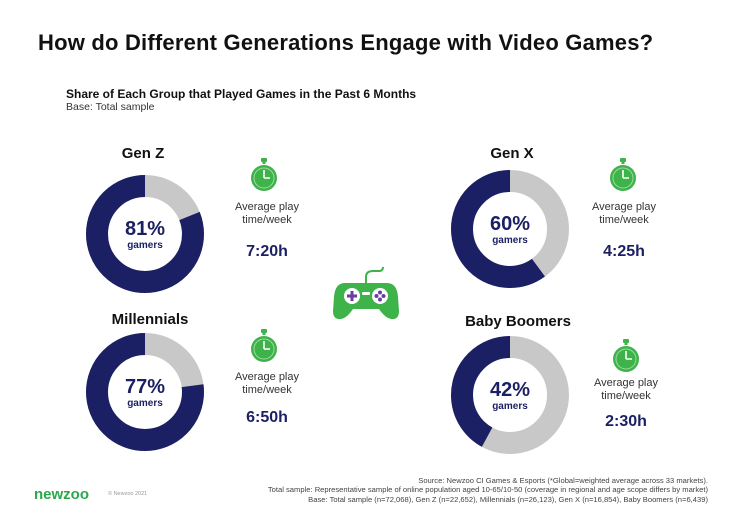 The height and width of the screenshot is (515, 750). I want to click on gen-x-play-time: 4:25h, so click(624, 251).